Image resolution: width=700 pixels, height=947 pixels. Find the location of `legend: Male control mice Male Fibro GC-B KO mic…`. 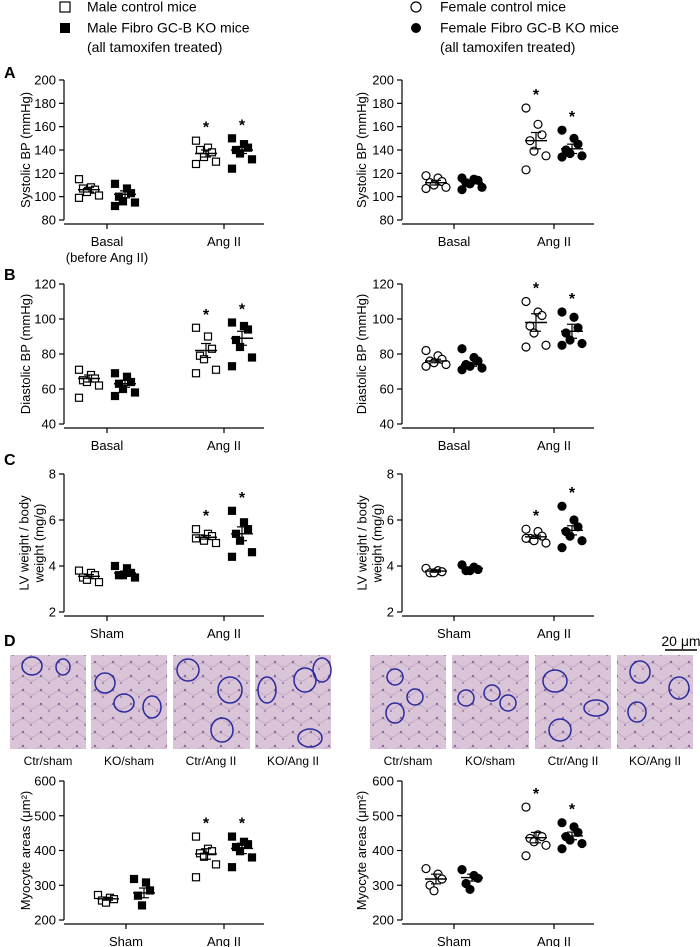

legend: Male control mice Male Fibro GC-B KO mic… is located at coordinates (339, 27).